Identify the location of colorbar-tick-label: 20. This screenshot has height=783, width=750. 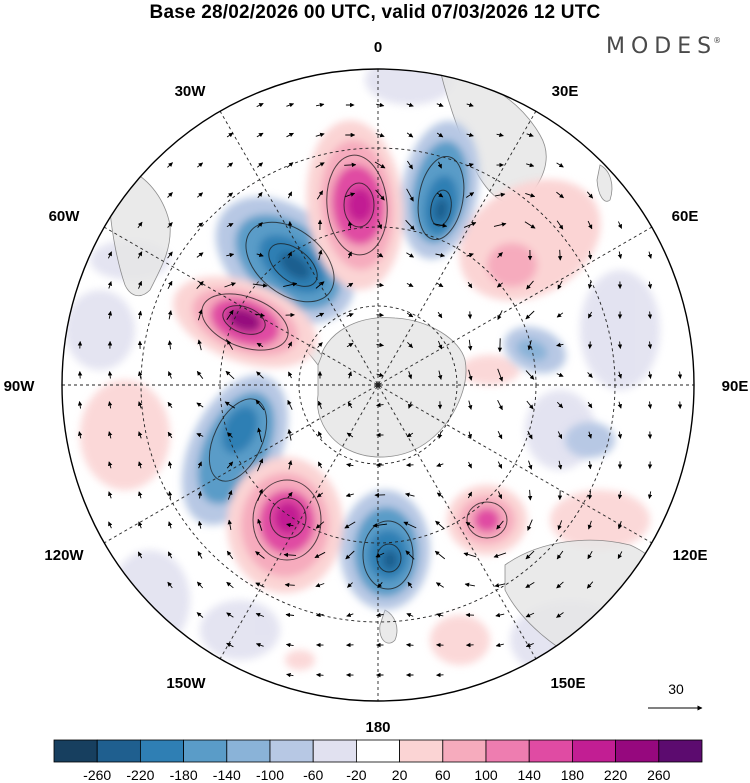
(400, 775).